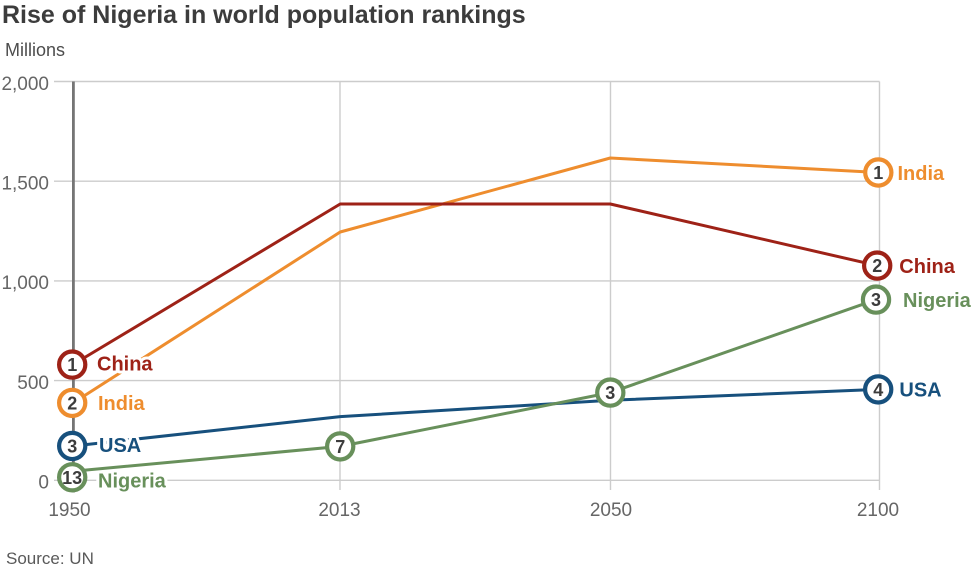 This screenshot has height=570, width=976. I want to click on svg-text: 500, so click(33, 383).